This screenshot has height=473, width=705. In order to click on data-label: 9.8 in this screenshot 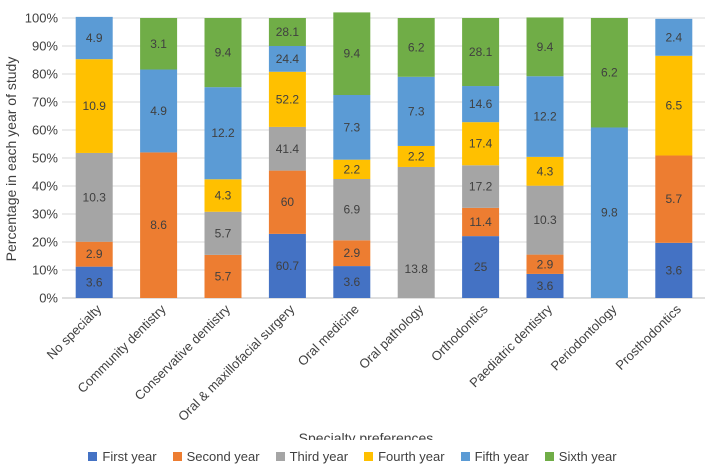, I will do `click(609, 213)`.